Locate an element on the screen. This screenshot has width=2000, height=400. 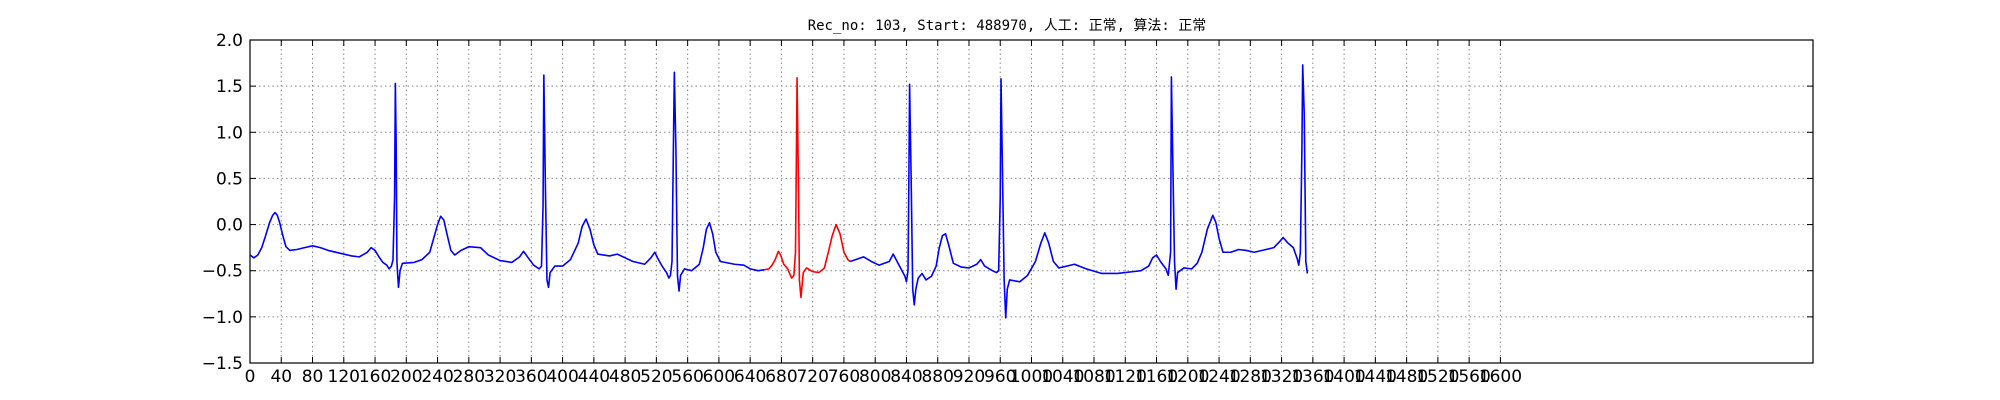
y-tick-label: 0.5 is located at coordinates (229, 179).